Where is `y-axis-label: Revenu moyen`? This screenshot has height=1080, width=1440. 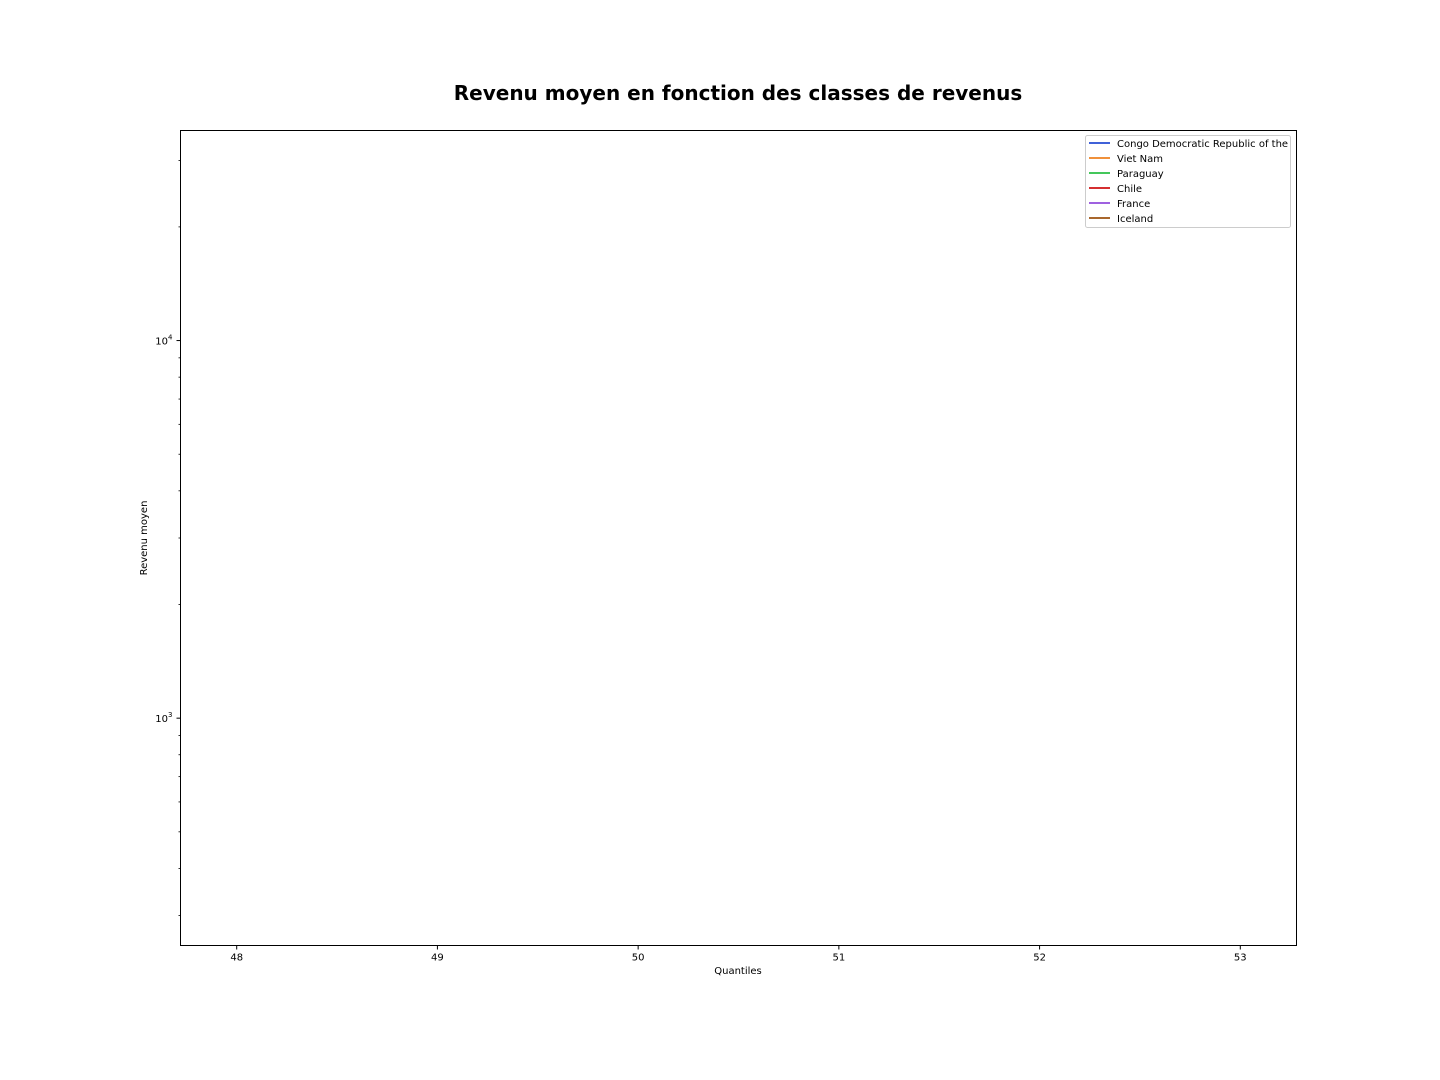
y-axis-label: Revenu moyen is located at coordinates (144, 538).